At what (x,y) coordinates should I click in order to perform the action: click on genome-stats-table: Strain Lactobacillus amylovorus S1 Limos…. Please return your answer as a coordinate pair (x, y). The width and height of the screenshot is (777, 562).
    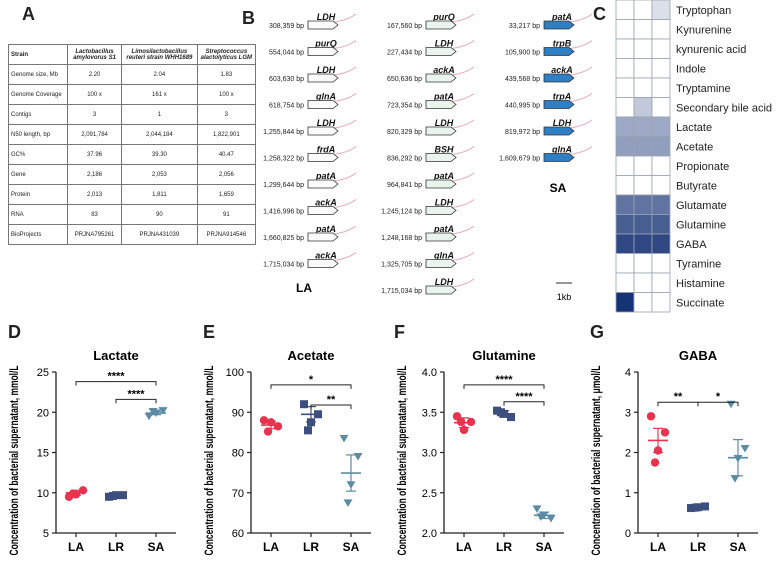
    Looking at the image, I should click on (132, 144).